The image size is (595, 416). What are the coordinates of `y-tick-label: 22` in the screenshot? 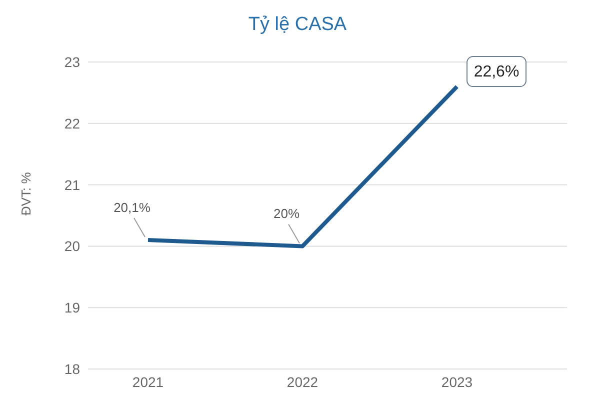 It's located at (72, 123).